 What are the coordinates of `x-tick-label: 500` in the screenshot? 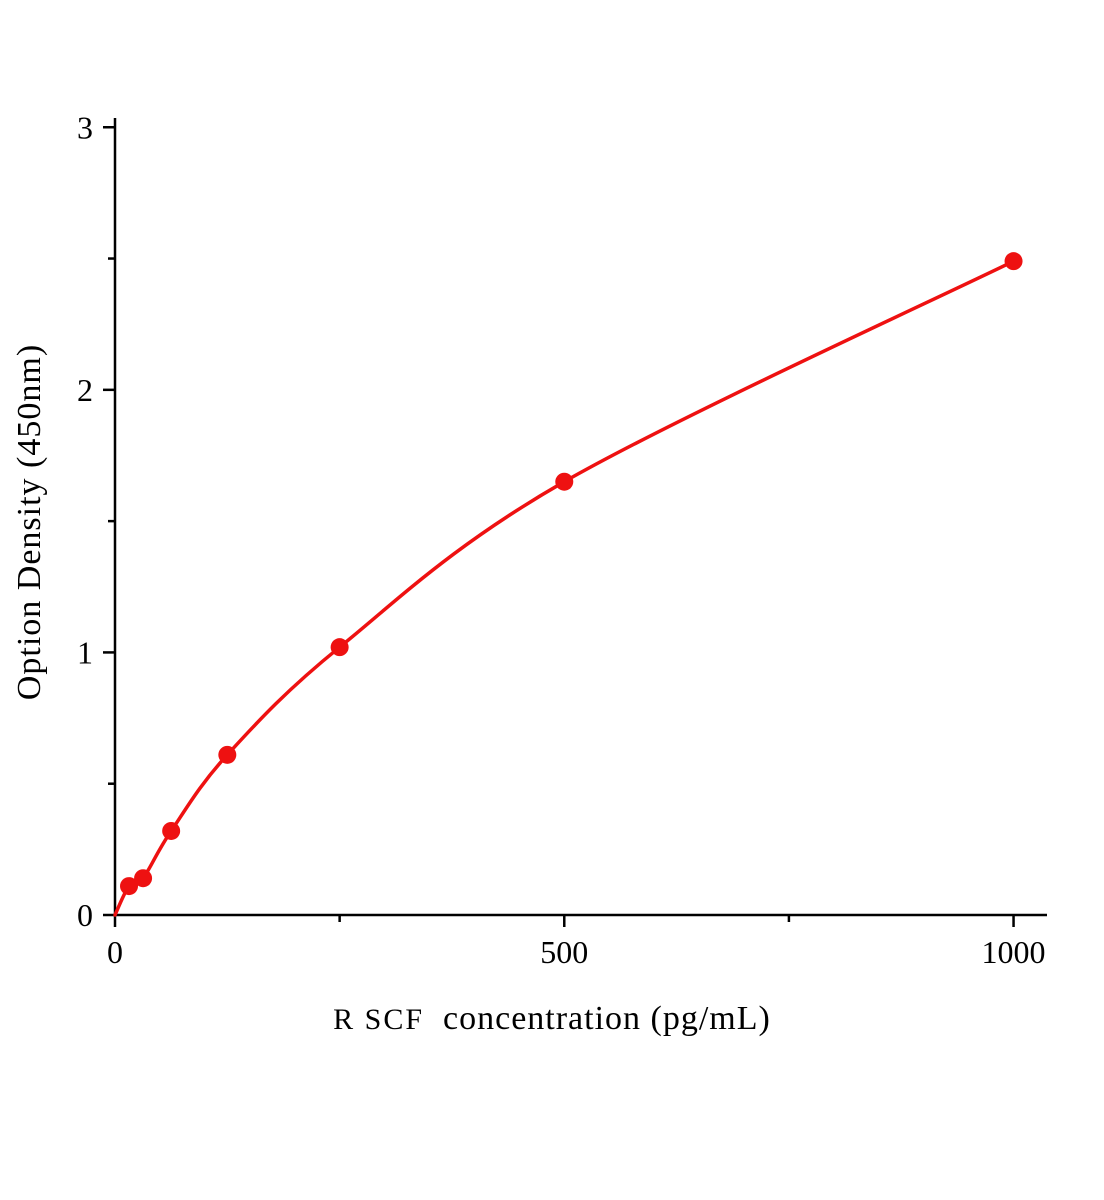 It's located at (564, 952).